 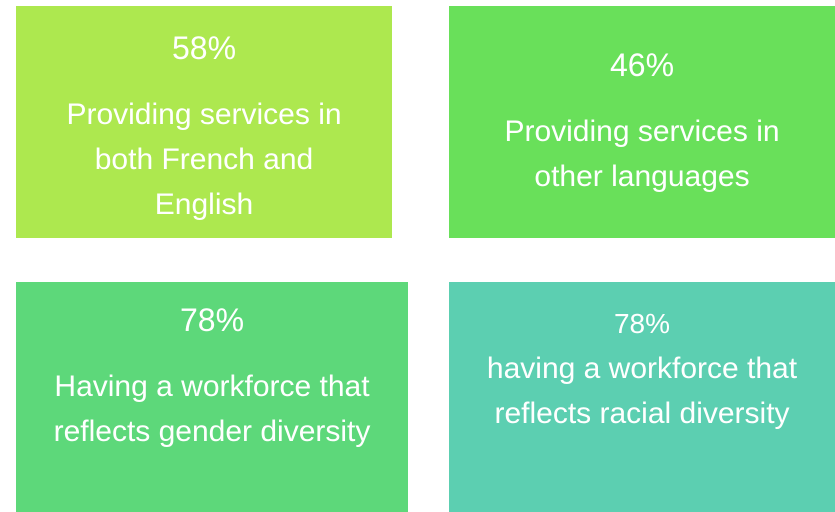 I want to click on stat-label: Providing services in other languages, so click(x=642, y=154).